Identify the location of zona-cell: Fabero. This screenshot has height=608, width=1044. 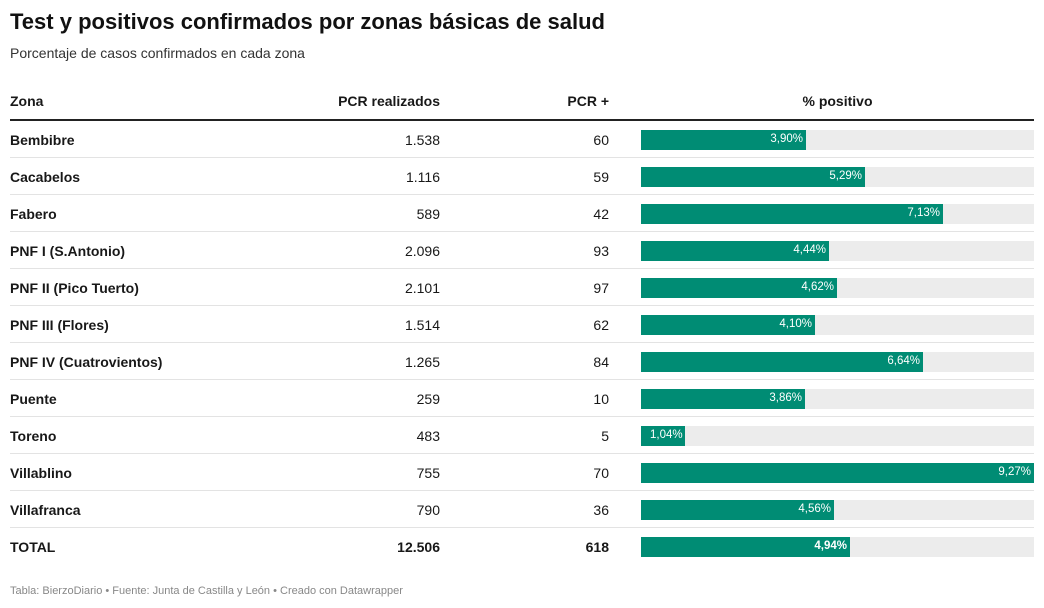
(33, 214).